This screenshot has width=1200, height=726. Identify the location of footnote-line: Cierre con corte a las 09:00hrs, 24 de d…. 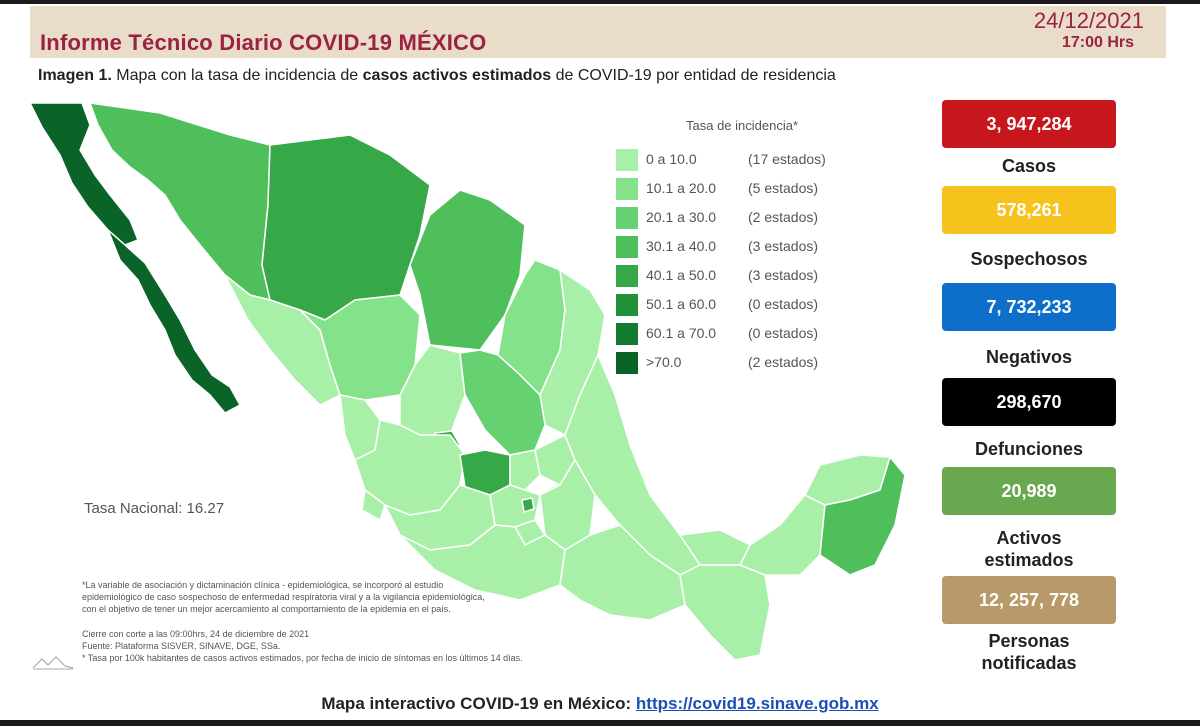
(196, 634).